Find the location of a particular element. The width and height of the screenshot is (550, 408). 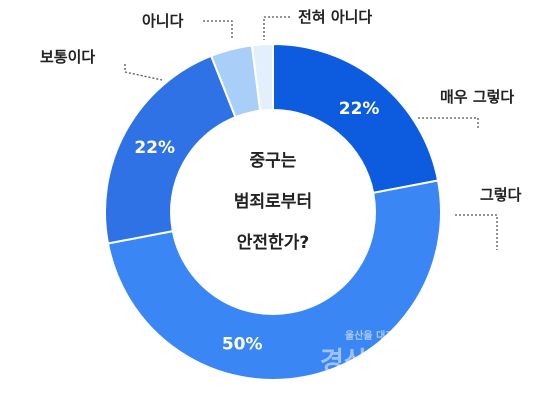

slice-category-label-no: 아니다 is located at coordinates (163, 21).